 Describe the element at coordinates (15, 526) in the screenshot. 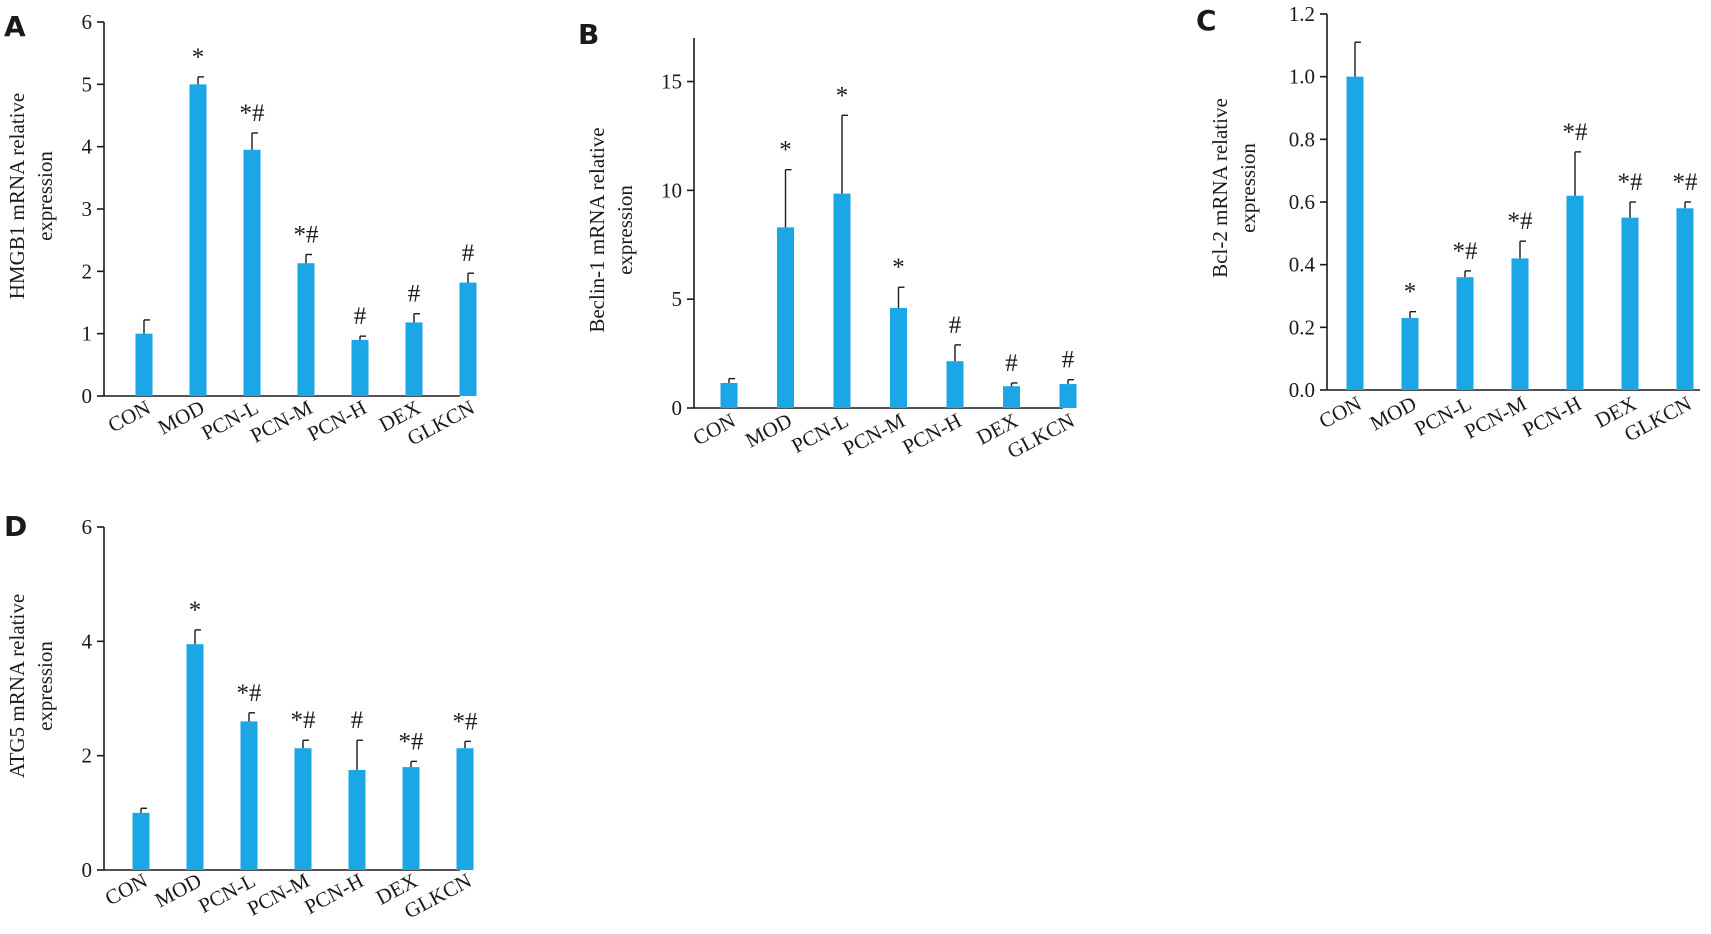

I see `panel-letter: D` at that location.